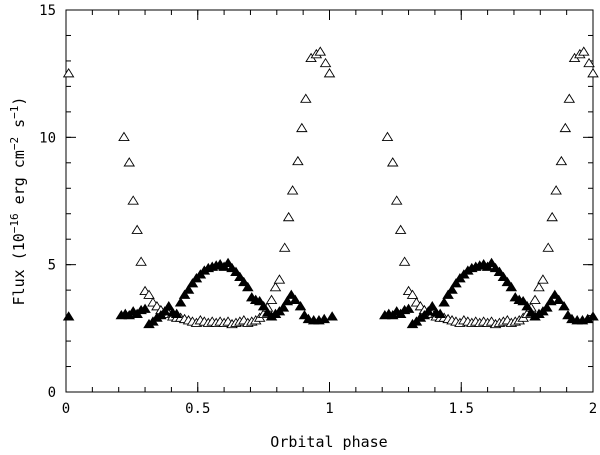 The height and width of the screenshot is (455, 600). What do you see at coordinates (47, 138) in the screenshot?
I see `y-tick-label: 10` at bounding box center [47, 138].